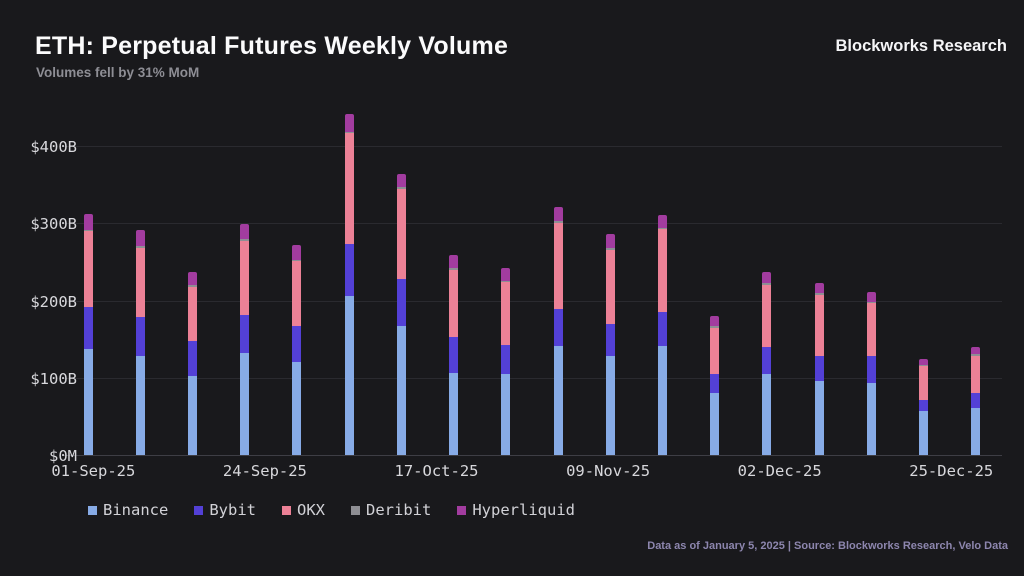  What do you see at coordinates (136, 510) in the screenshot?
I see `legend-label: Binance` at bounding box center [136, 510].